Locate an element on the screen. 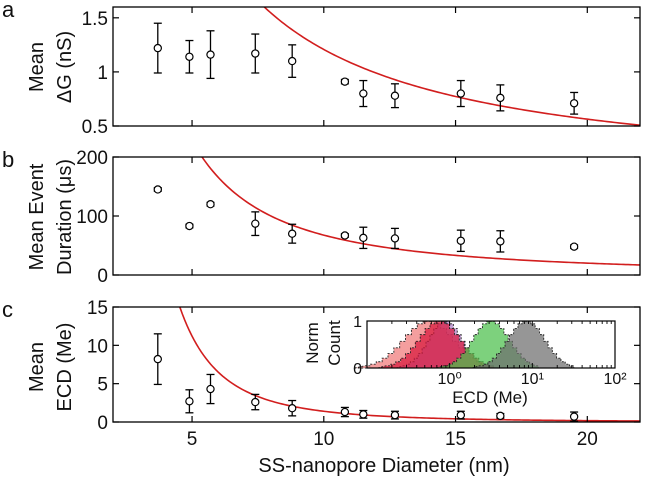 The image size is (645, 480). inset-histogram: 0 1 10⁰ 10¹ 10² is located at coordinates (490, 351).